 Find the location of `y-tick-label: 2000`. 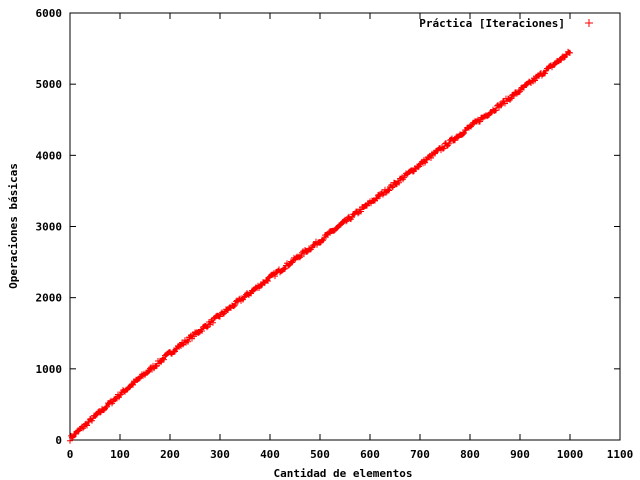

y-tick-label: 2000 is located at coordinates (49, 298).